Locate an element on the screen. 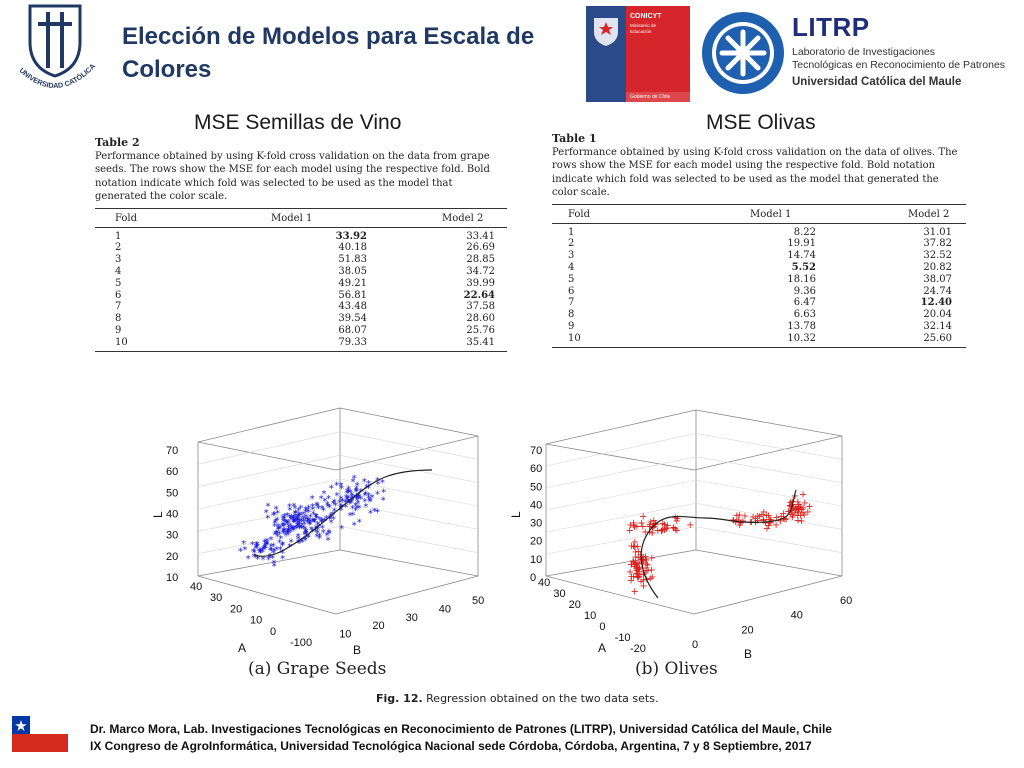 The image size is (1024, 768). model2-cell: 28.60 is located at coordinates (480, 319).